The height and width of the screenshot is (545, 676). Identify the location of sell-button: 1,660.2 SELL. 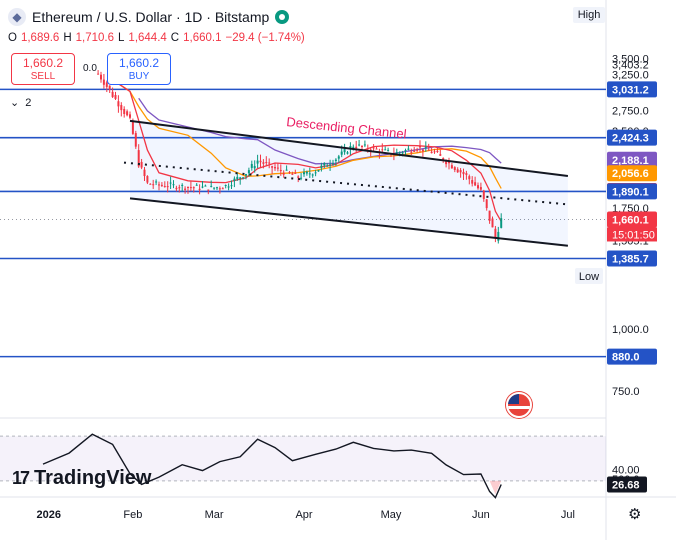
(43, 69).